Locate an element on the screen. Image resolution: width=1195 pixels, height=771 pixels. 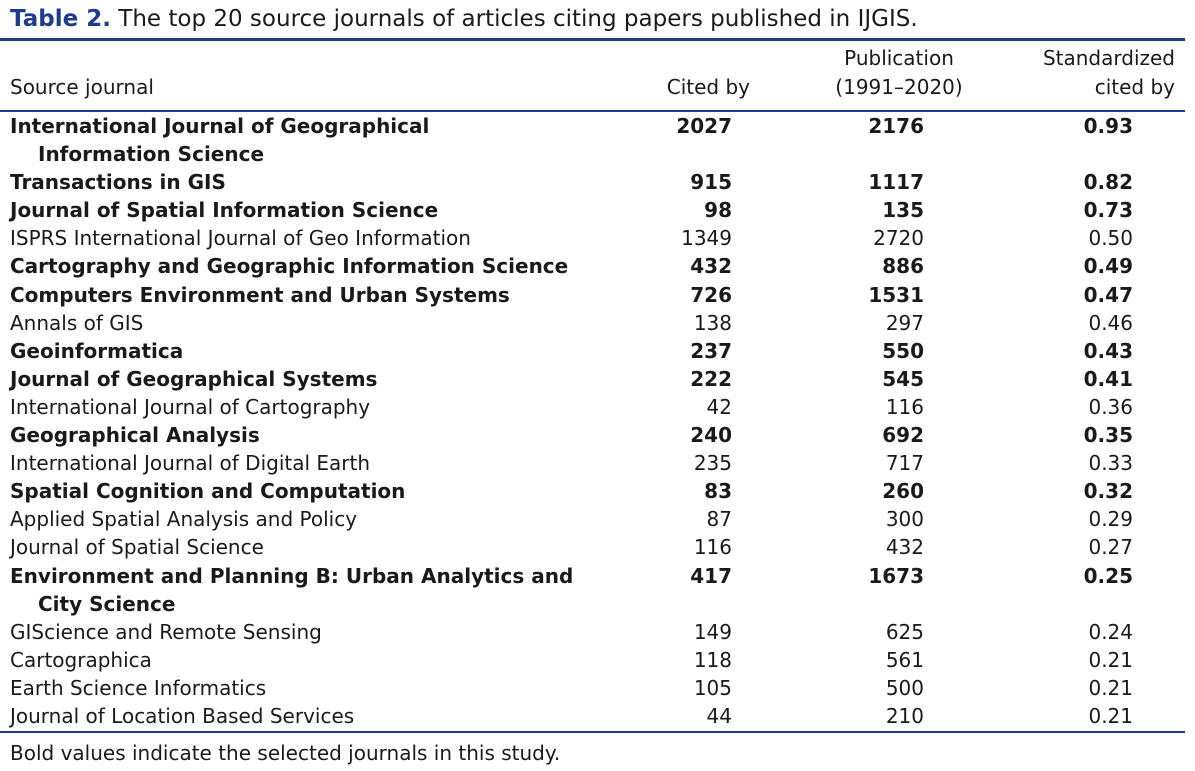
cell-standardized-cited-by: 0.25 is located at coordinates (1108, 575).